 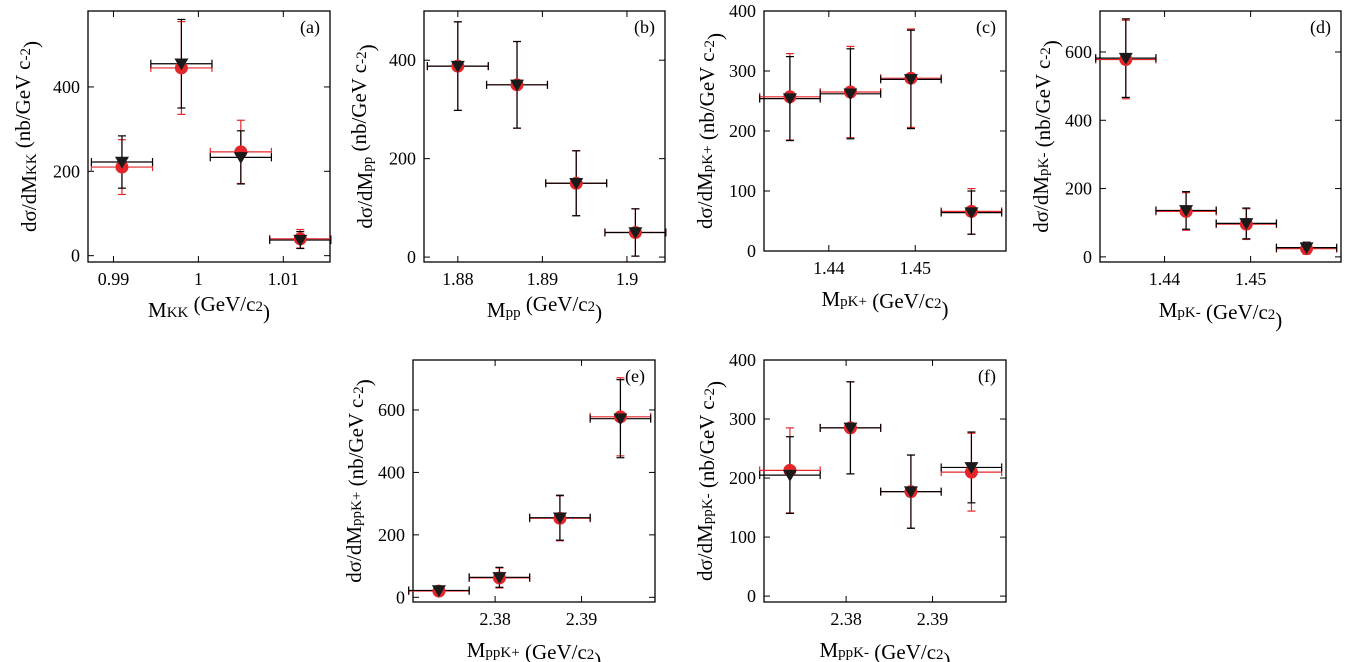 What do you see at coordinates (543, 279) in the screenshot?
I see `x-tick-label: 1.89` at bounding box center [543, 279].